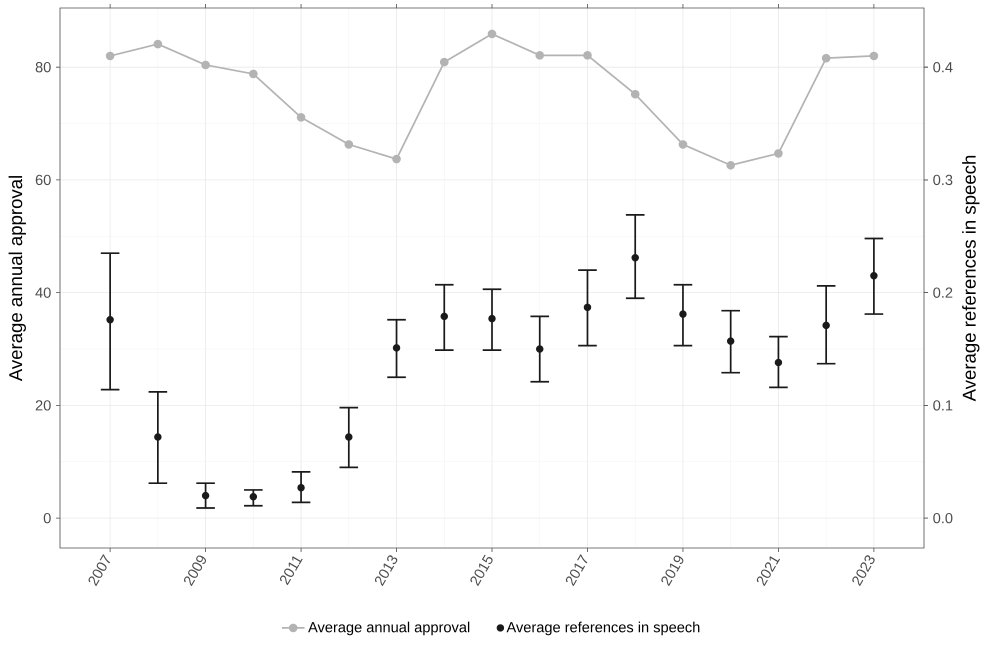 This screenshot has width=984, height=646. I want to click on y2-tick-label: 0.2, so click(942, 293).